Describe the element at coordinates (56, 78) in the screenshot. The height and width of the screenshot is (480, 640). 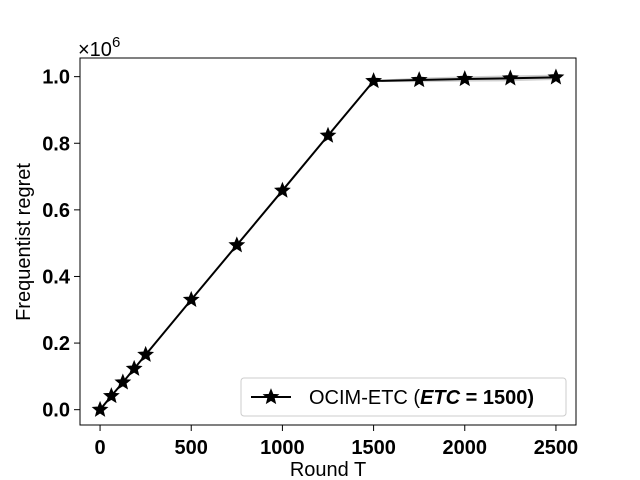
I see `y-tick-label: 1.0` at that location.